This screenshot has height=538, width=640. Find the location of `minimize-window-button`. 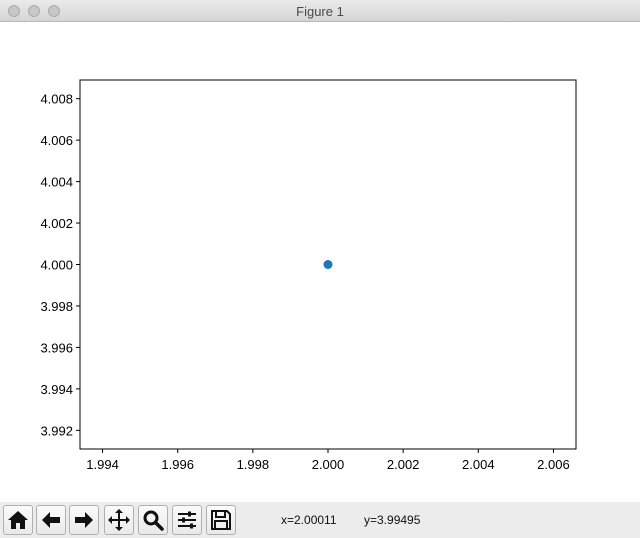

minimize-window-button is located at coordinates (34, 11).